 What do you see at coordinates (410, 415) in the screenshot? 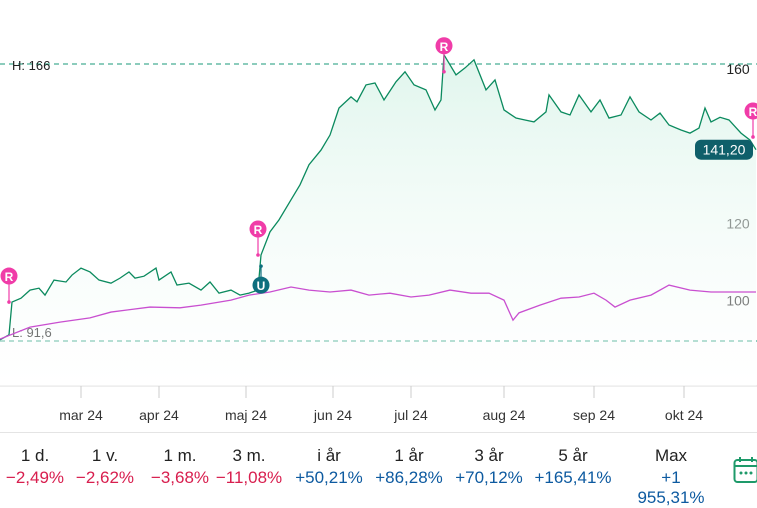
I see `x-tick-label: jul 24` at bounding box center [410, 415].